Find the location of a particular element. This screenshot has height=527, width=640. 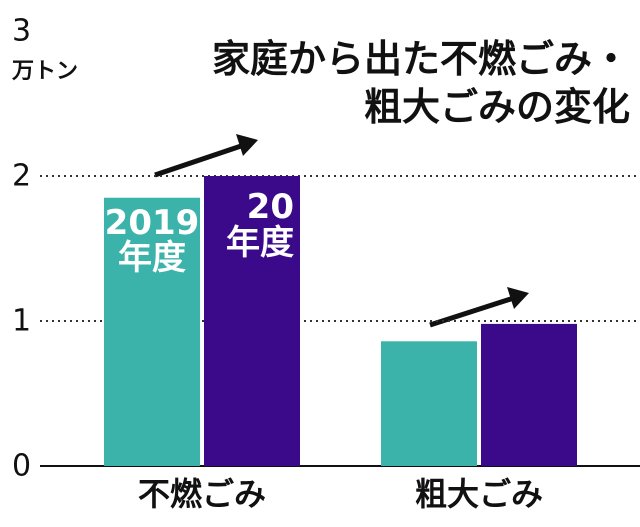

y-tick-label: 2 is located at coordinates (22, 176).